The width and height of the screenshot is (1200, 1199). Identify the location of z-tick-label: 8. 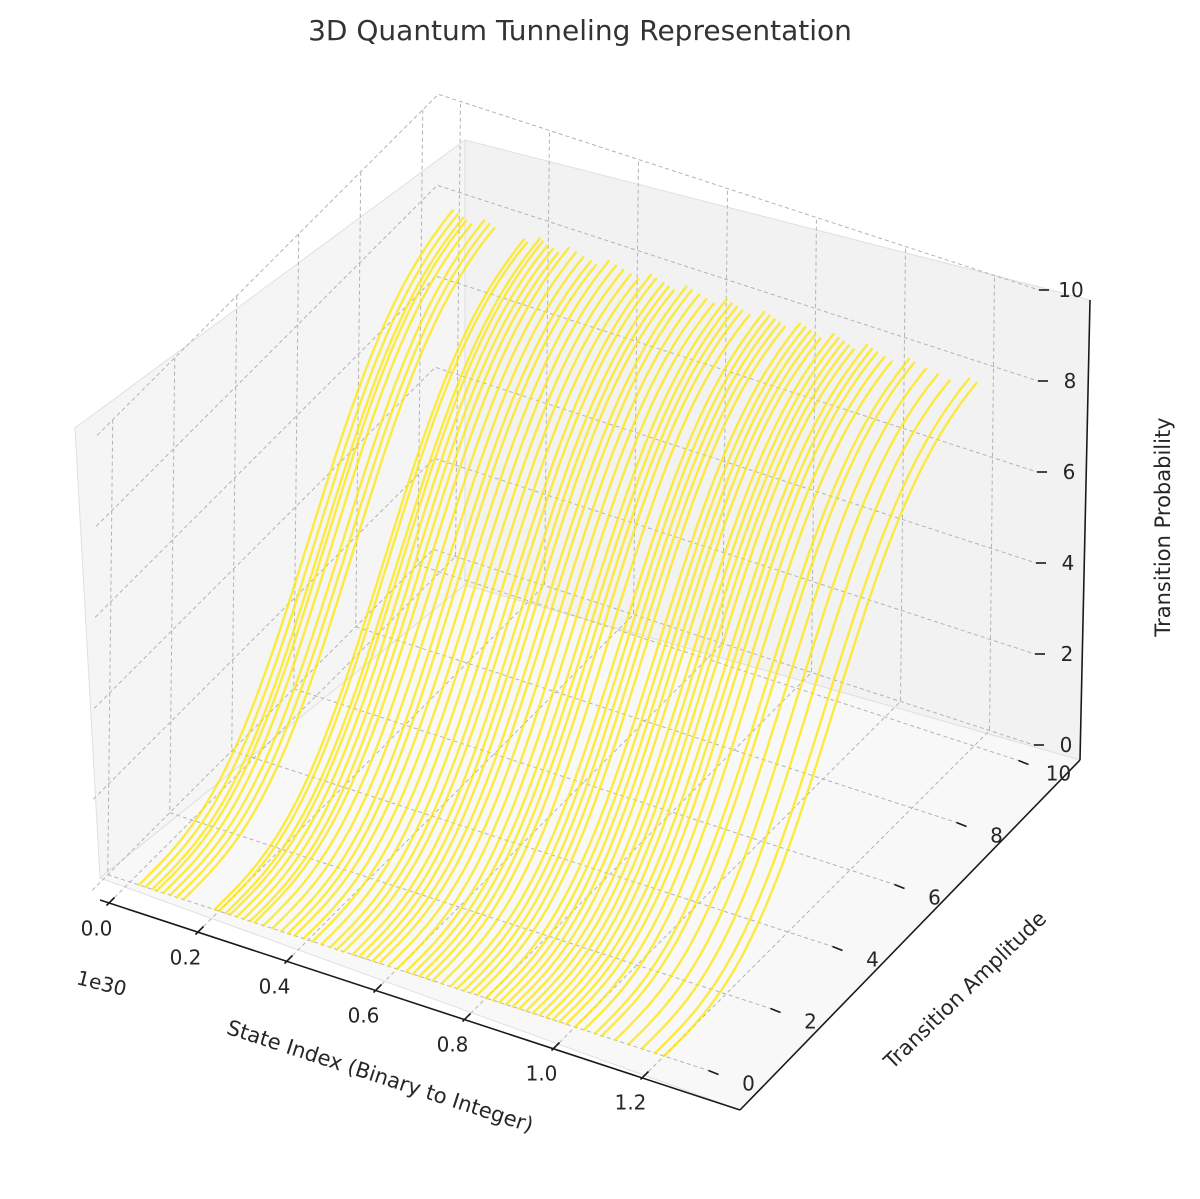
(1070, 381).